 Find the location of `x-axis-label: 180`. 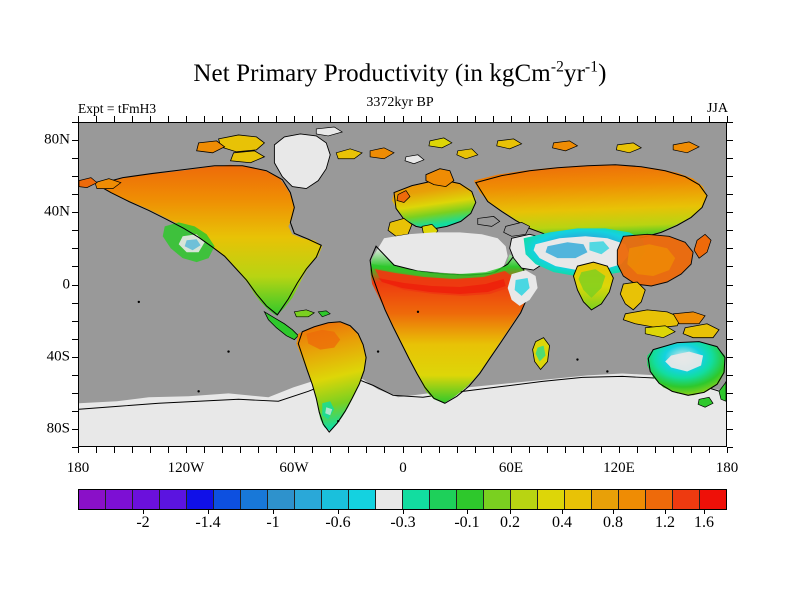

x-axis-label: 180 is located at coordinates (78, 468).